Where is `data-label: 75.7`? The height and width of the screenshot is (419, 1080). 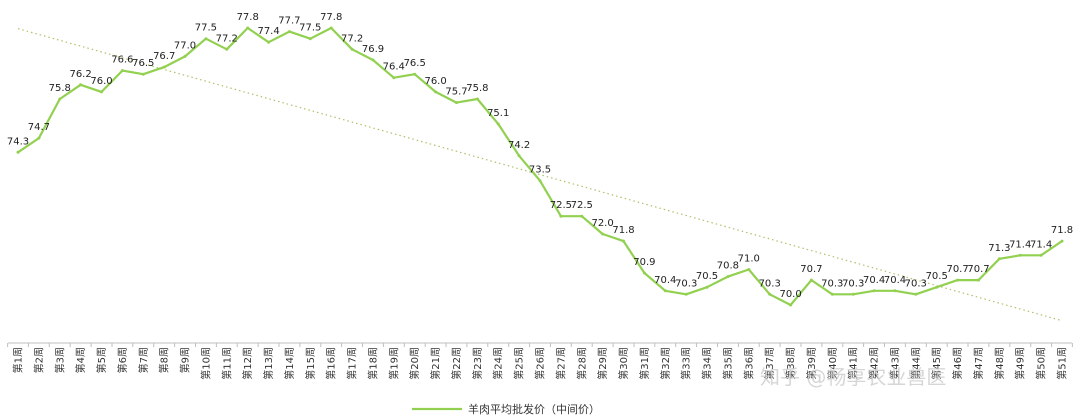
data-label: 75.7 is located at coordinates (456, 92).